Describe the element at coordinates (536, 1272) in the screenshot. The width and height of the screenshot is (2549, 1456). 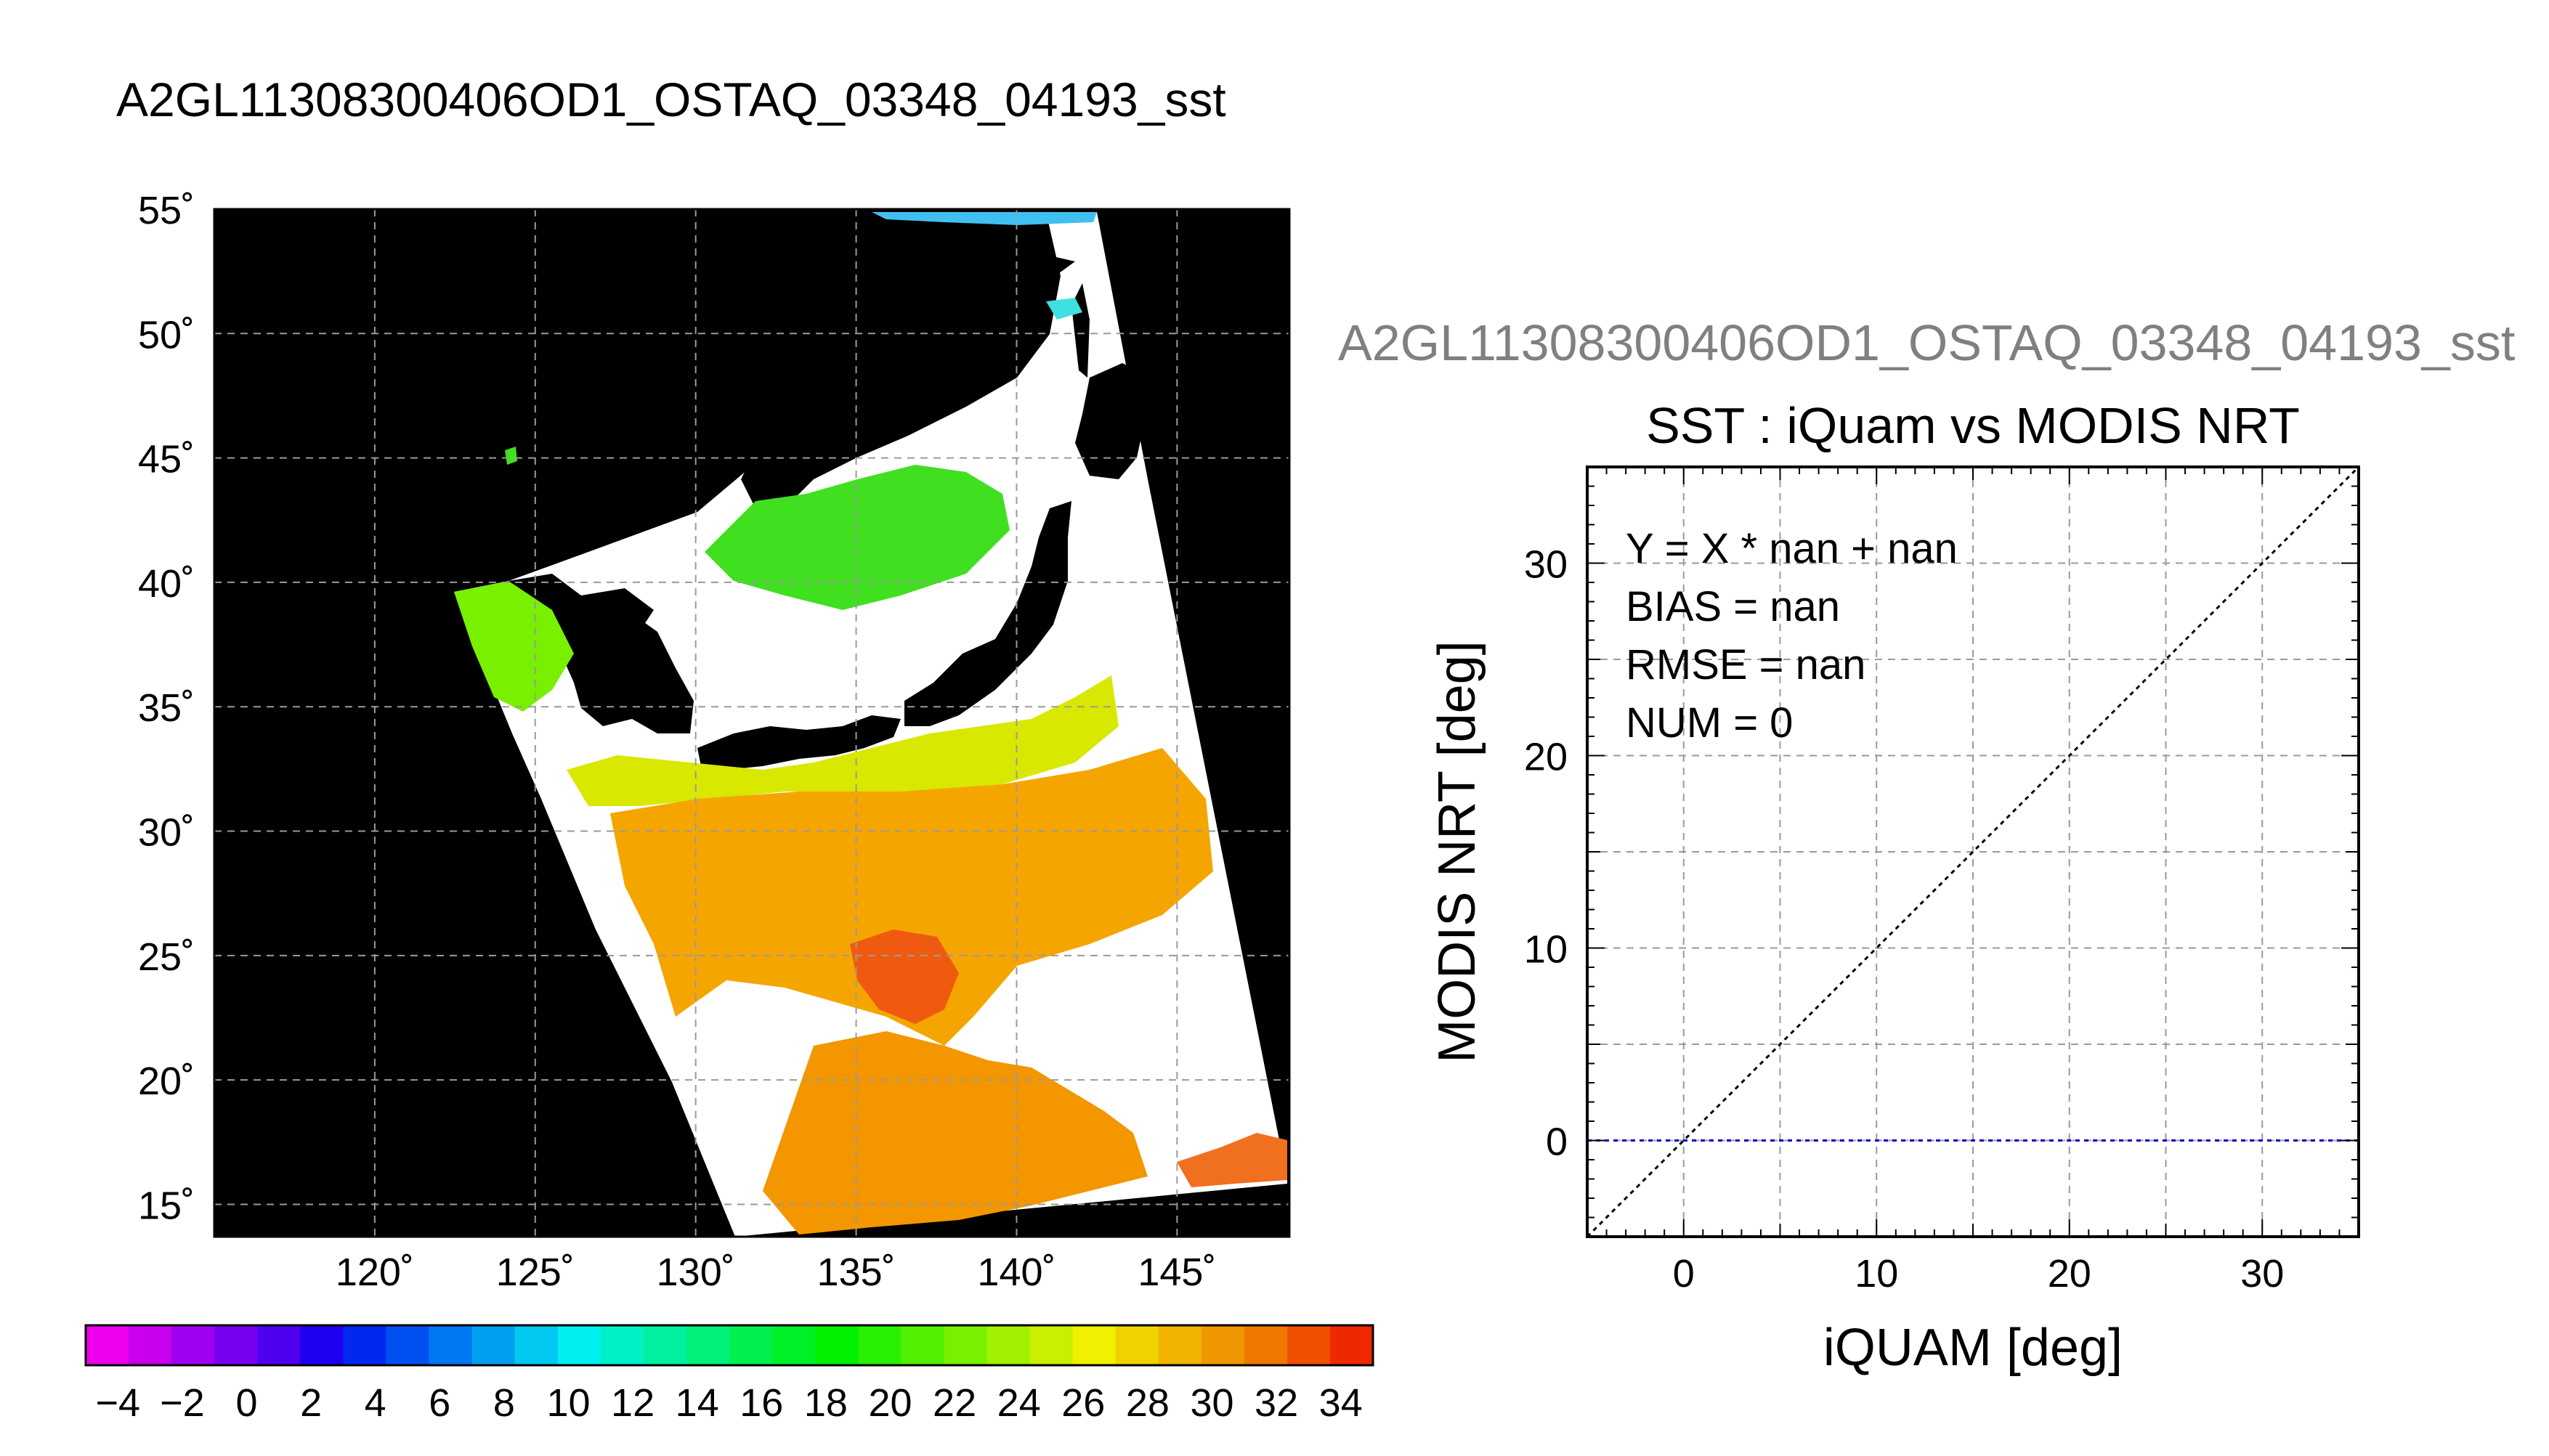
I see `map-x-tick-label: 125˚` at that location.